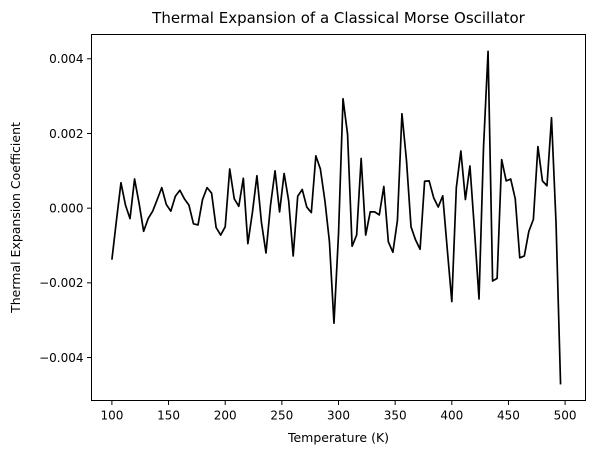 The height and width of the screenshot is (455, 596). I want to click on y-axis-ticks: −0.004 −0.002 0.000 0.002 0.004, so click(65, 208).